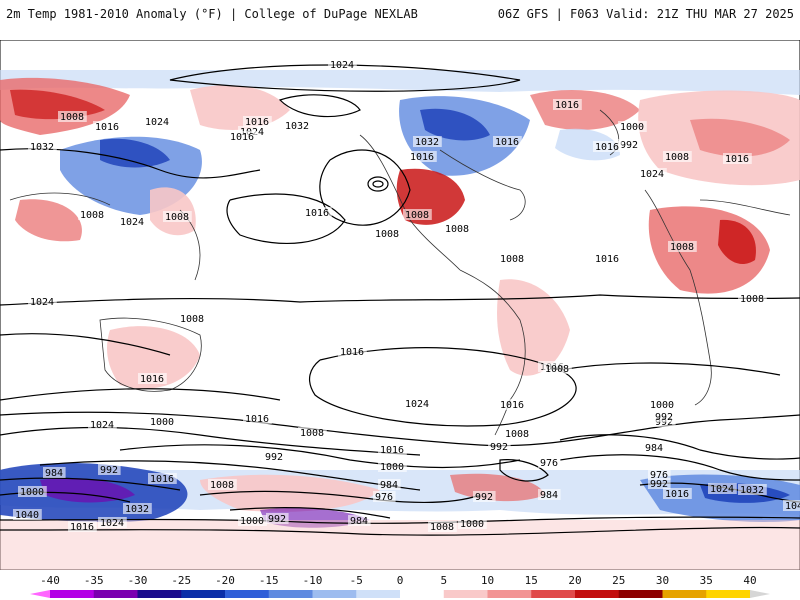 The image size is (800, 600). I want to click on colorbar-tick-label: -10, so click(313, 580).